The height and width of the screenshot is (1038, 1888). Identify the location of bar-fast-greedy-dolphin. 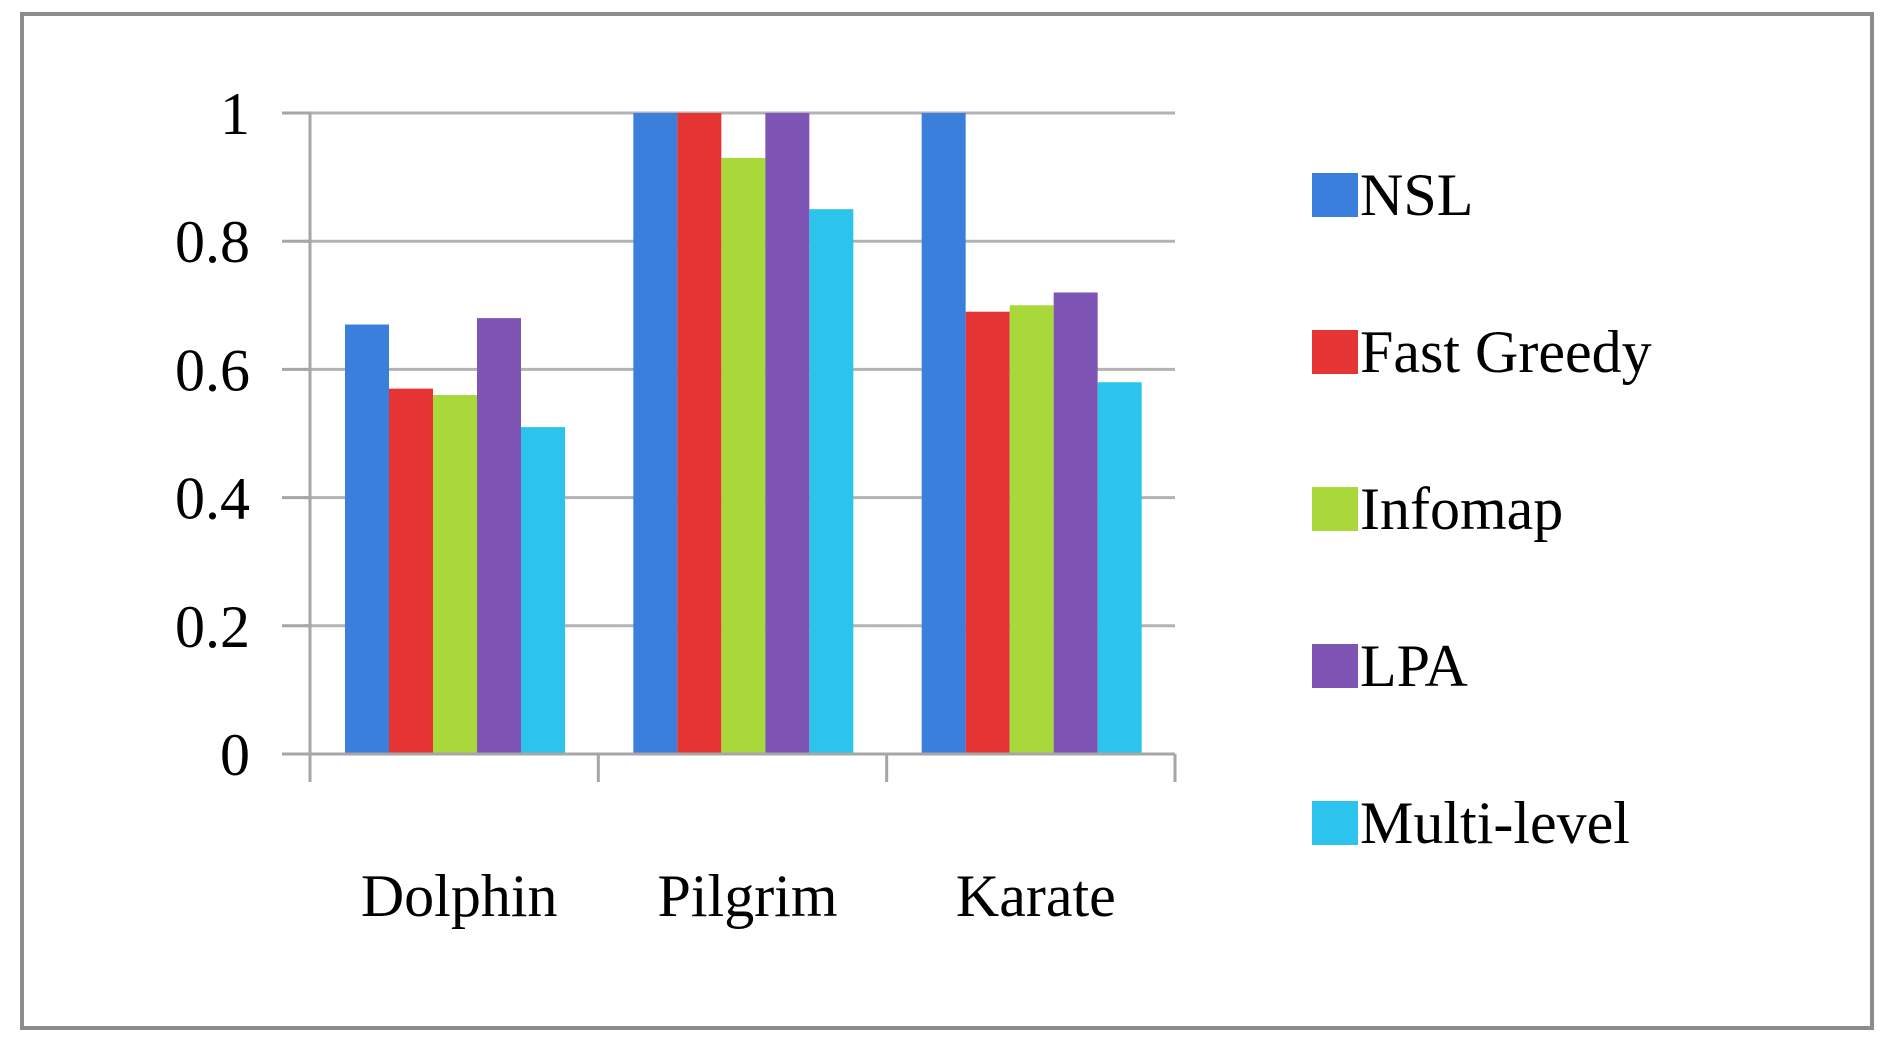
(411, 571).